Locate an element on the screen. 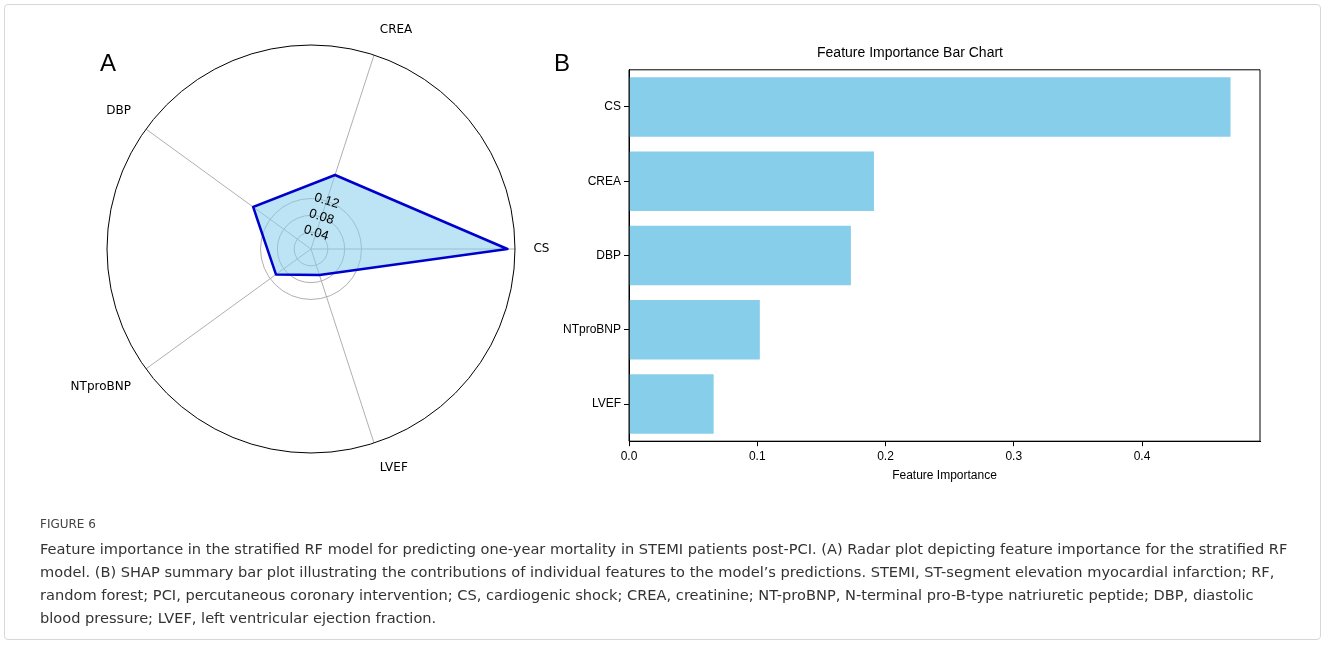 The width and height of the screenshot is (1325, 645). caption: FIGURE 6 is located at coordinates (68, 524).